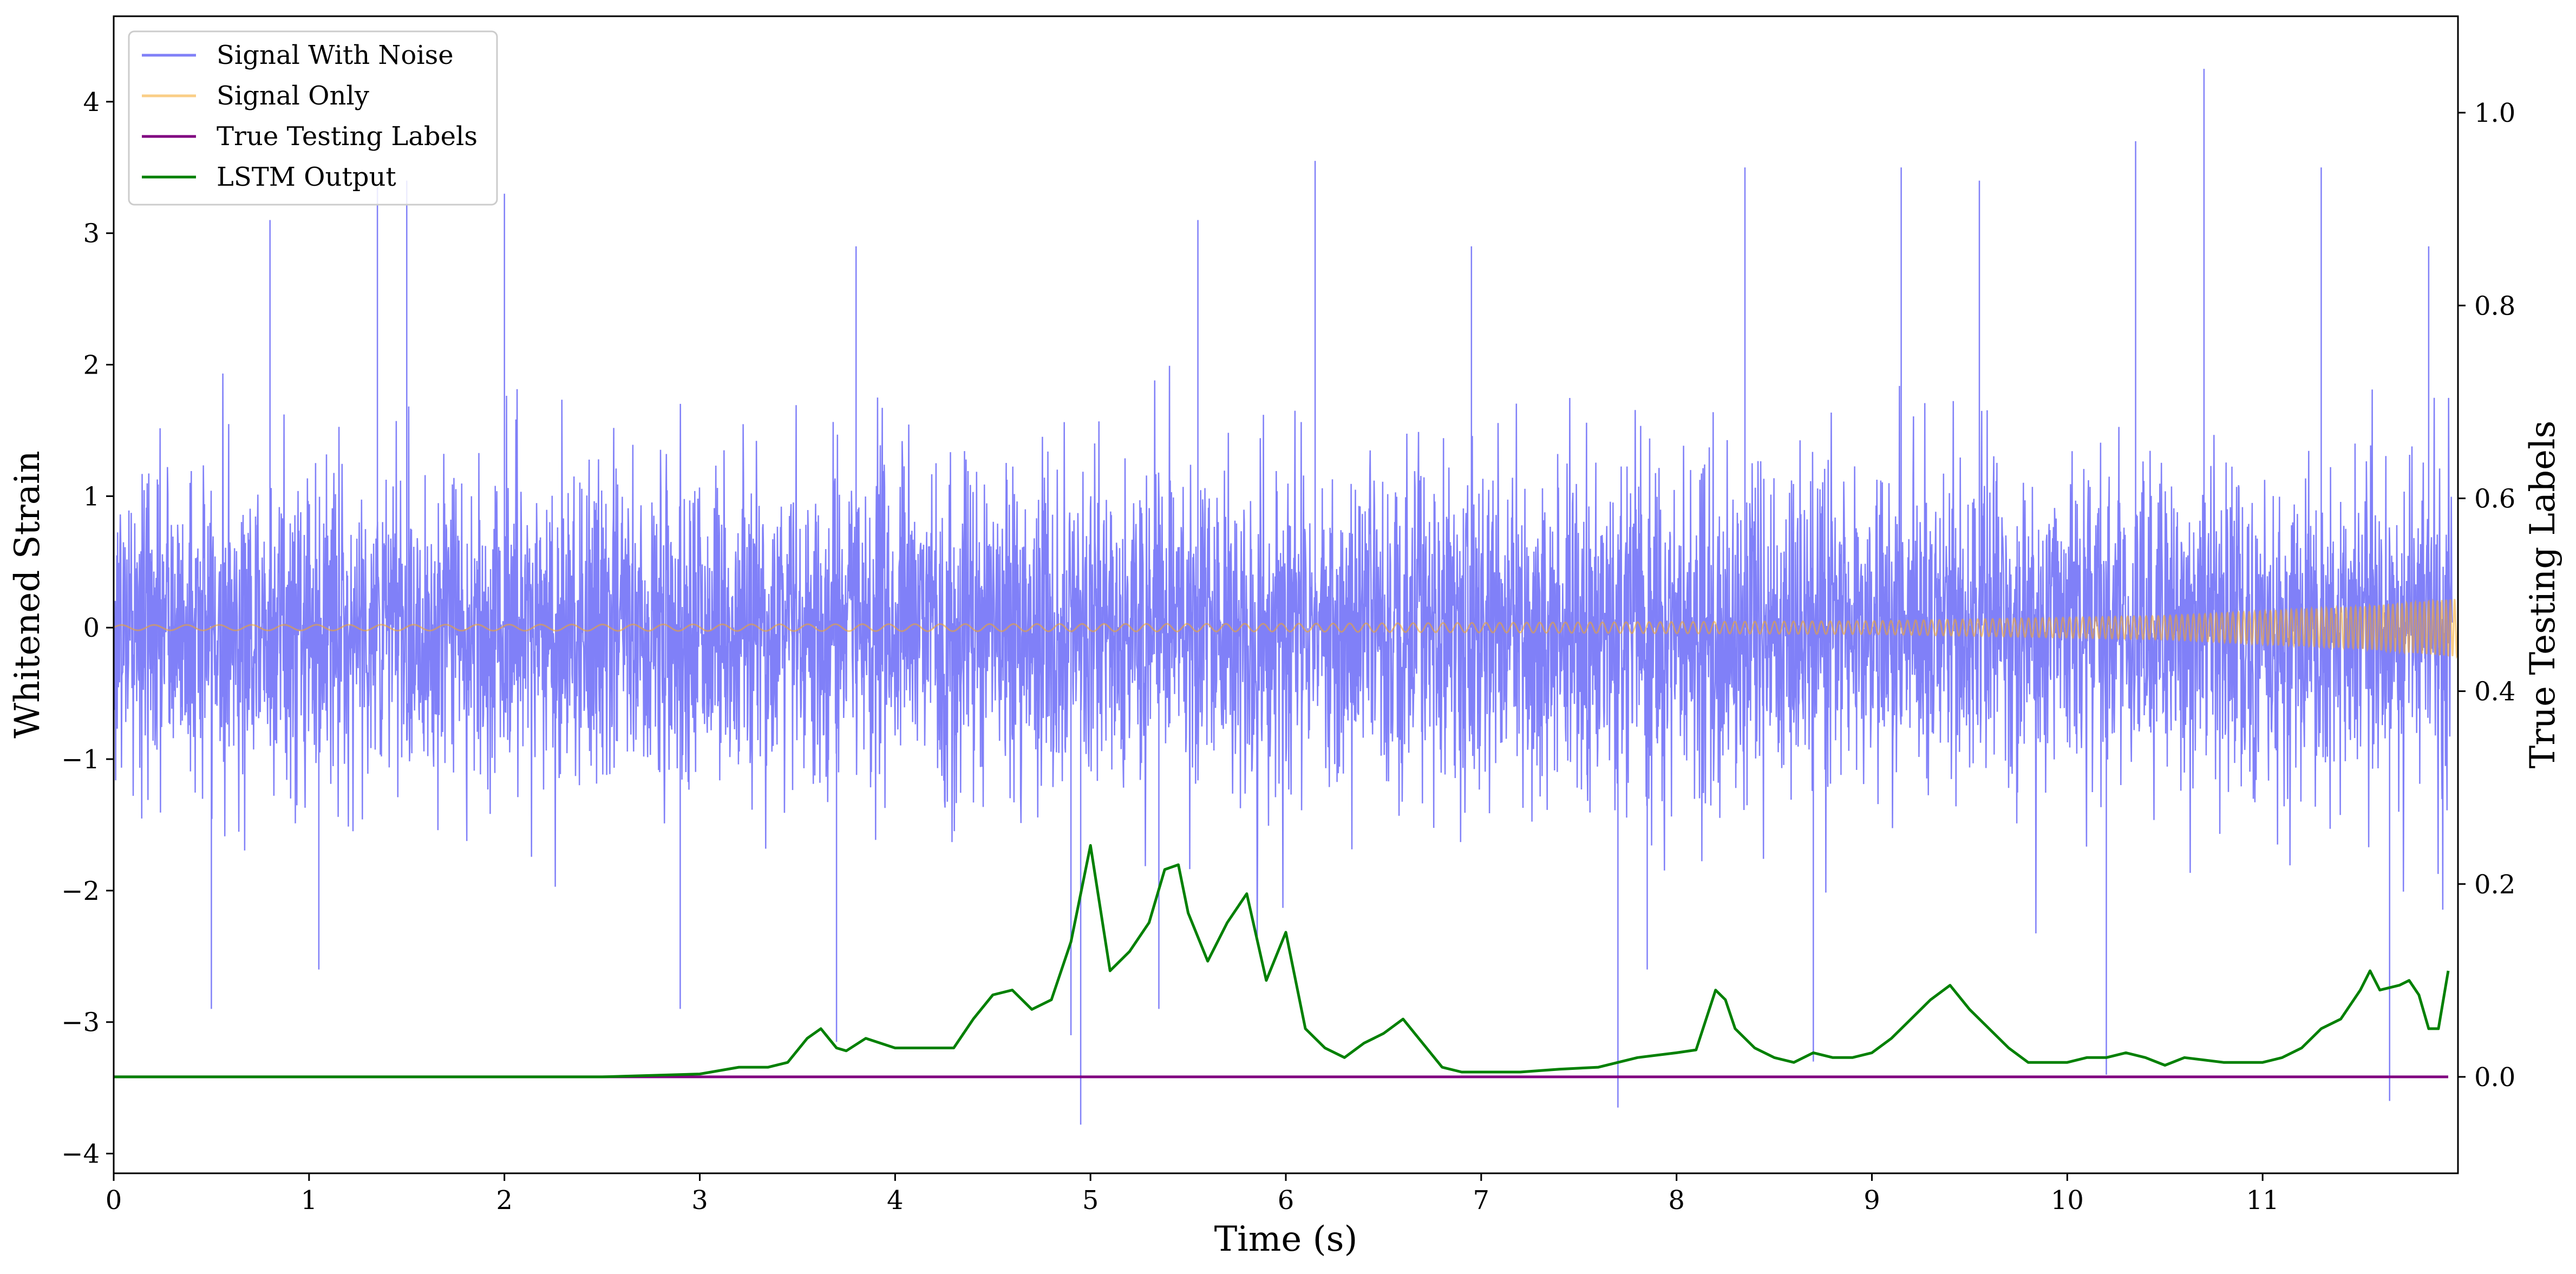 The height and width of the screenshot is (1274, 2576). Describe the element at coordinates (505, 1200) in the screenshot. I see `x-tick-label: 2` at that location.